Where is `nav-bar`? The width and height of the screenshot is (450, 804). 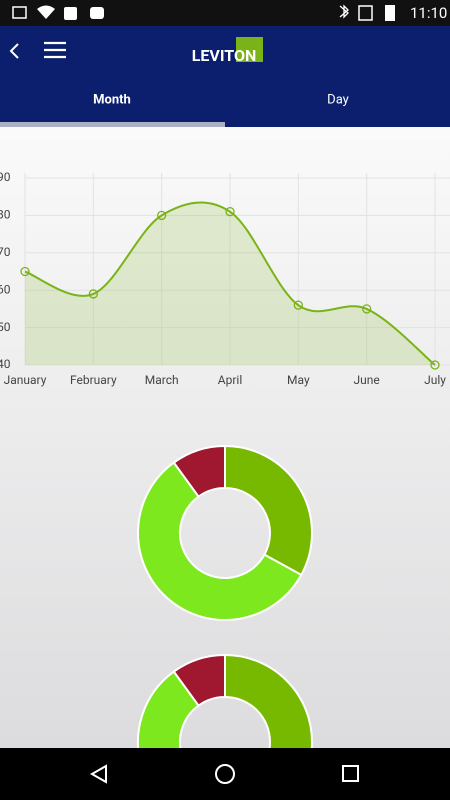
nav-bar is located at coordinates (225, 774).